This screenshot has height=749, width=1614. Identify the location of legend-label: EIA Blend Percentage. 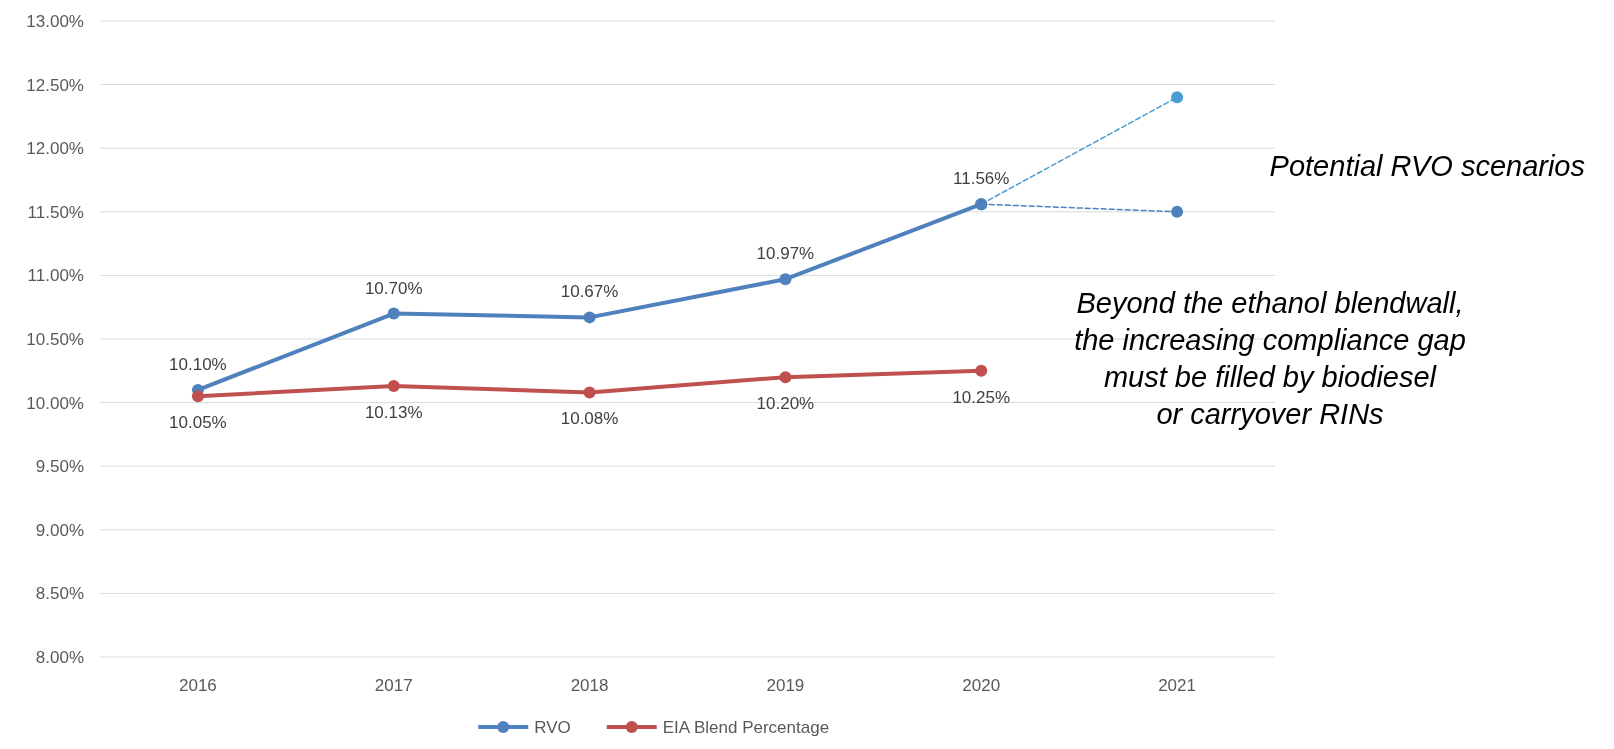
(746, 727).